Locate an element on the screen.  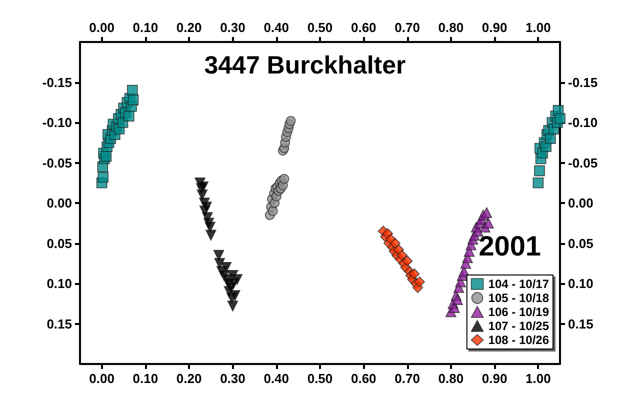
x-tick-label: 0.00 is located at coordinates (101, 378).